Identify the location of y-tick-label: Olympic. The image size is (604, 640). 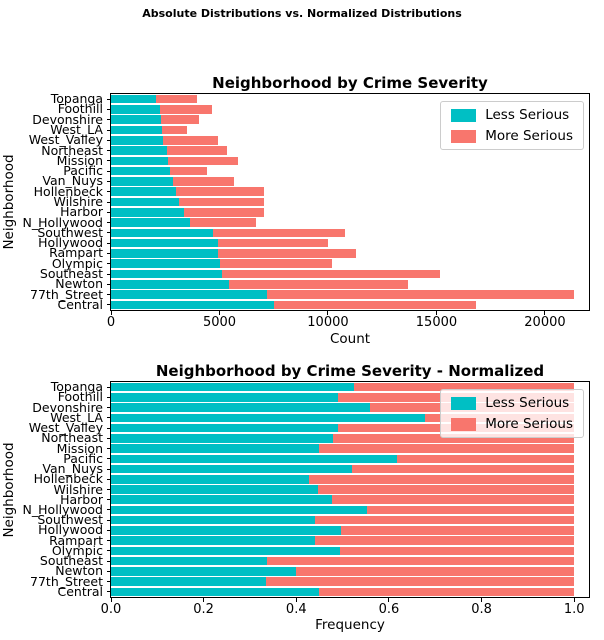
(77, 550).